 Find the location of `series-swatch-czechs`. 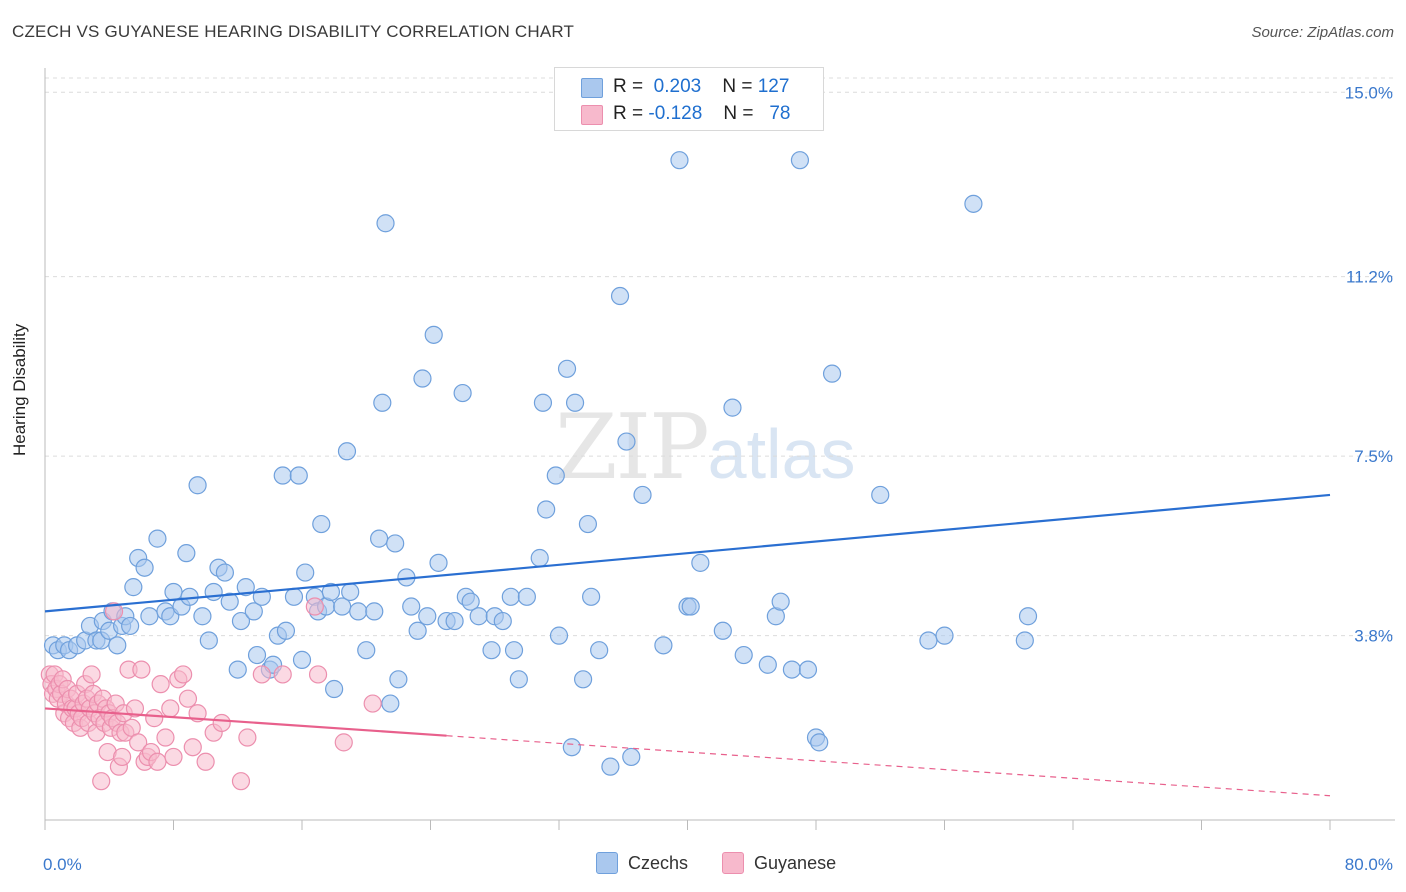

series-swatch-czechs is located at coordinates (607, 863).